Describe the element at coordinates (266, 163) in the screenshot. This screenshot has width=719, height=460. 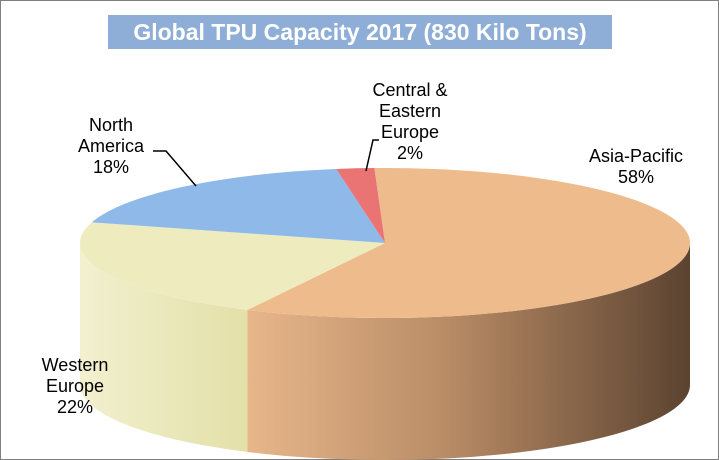
I see `leader-lines` at that location.